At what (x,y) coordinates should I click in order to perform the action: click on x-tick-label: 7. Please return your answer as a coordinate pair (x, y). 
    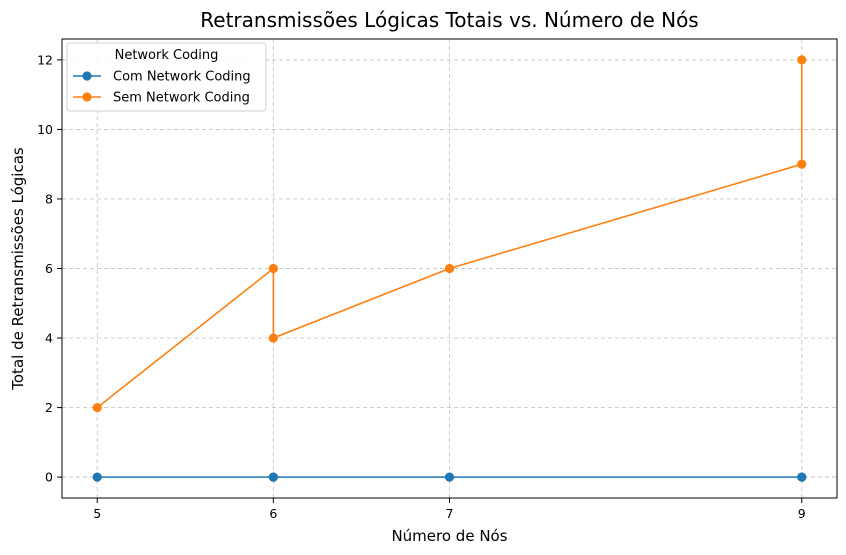
    Looking at the image, I should click on (450, 513).